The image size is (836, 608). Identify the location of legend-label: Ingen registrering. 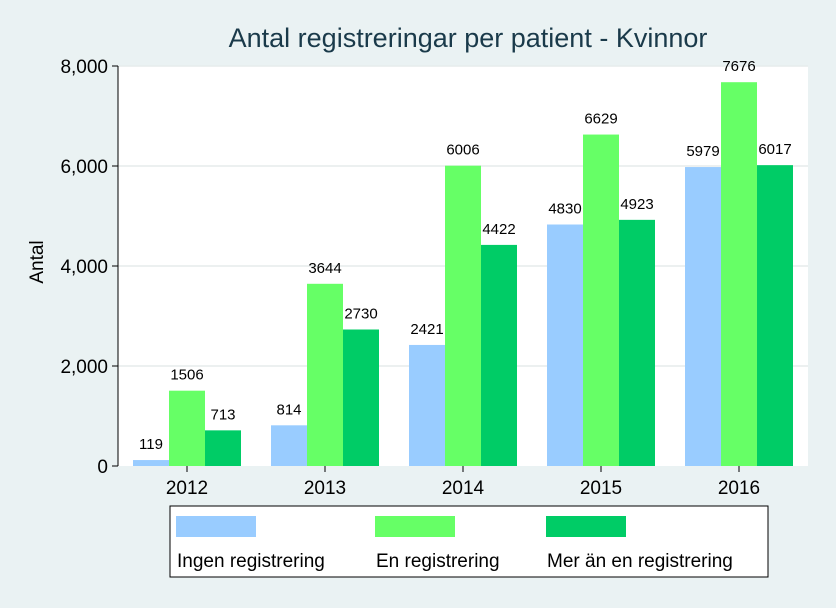
(251, 561).